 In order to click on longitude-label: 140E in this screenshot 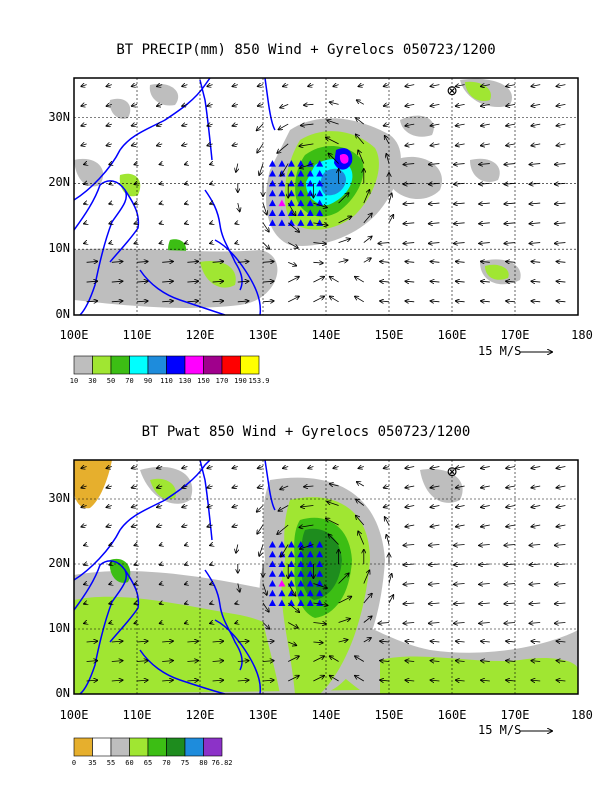, I will do `click(326, 335)`.